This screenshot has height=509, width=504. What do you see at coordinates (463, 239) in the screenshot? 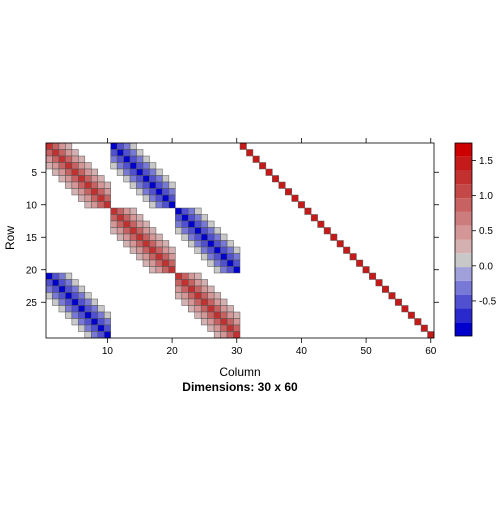
I see `legend-frame` at bounding box center [463, 239].